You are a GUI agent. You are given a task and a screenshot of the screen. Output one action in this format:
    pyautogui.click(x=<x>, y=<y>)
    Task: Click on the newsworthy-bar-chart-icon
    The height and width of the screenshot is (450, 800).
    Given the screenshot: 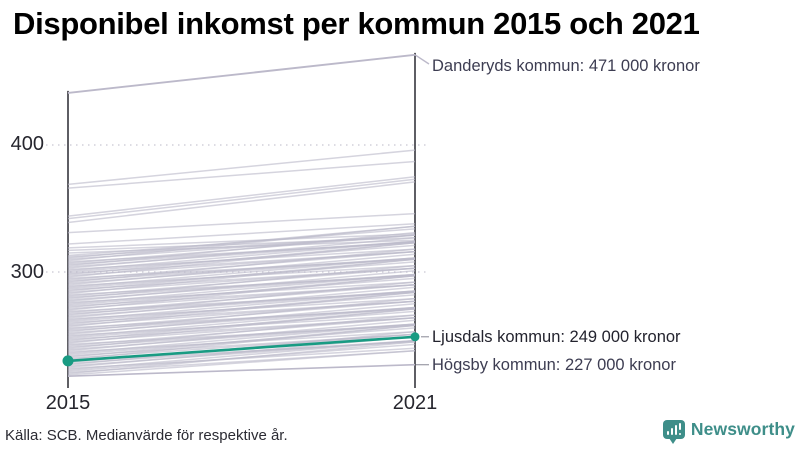 What is the action you would take?
    pyautogui.click(x=673, y=432)
    